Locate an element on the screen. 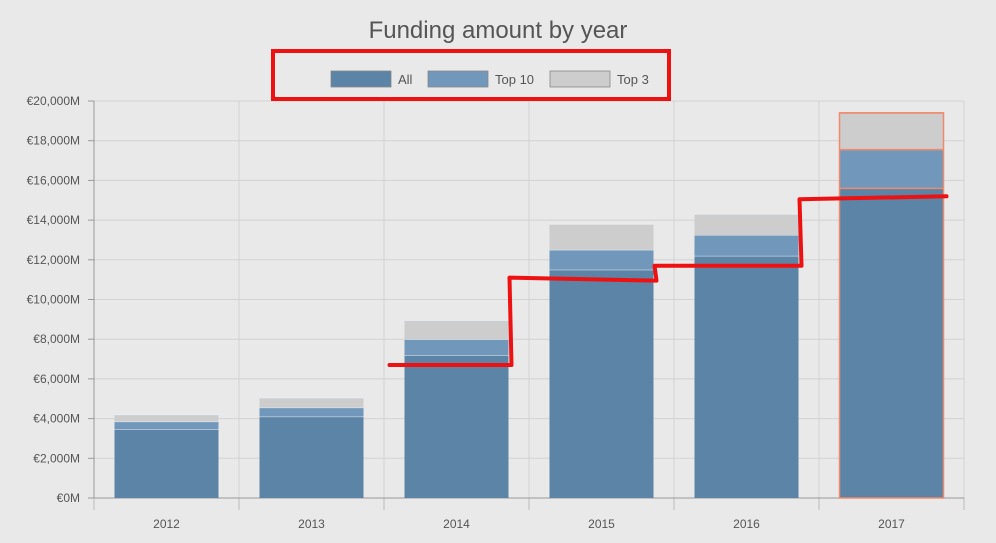  legend-highlight-box is located at coordinates (471, 75).